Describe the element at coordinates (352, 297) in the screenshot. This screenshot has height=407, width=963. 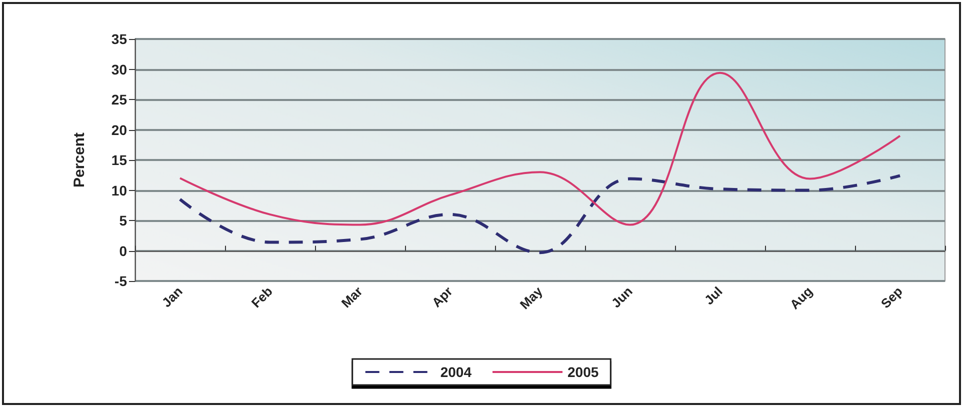
I see `x-tick-label: Mar` at that location.